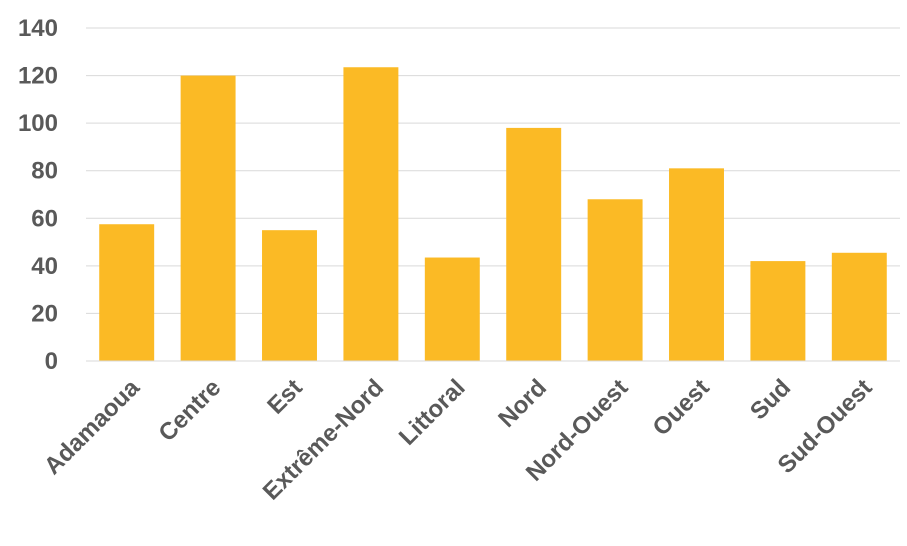 The height and width of the screenshot is (546, 907). What do you see at coordinates (778, 311) in the screenshot?
I see `bar-sud` at bounding box center [778, 311].